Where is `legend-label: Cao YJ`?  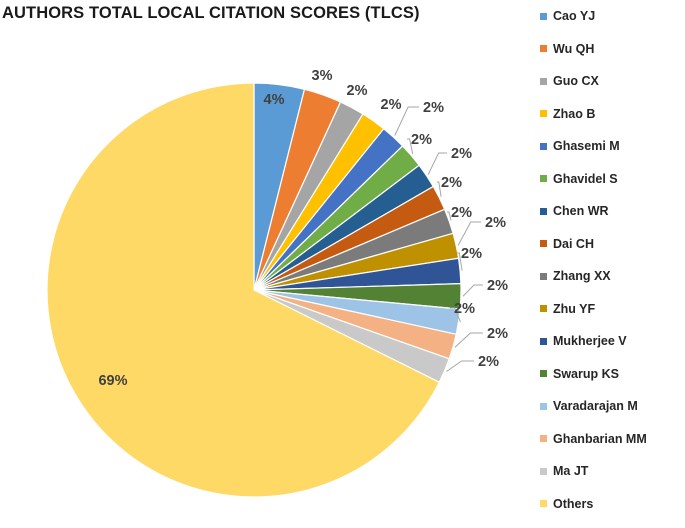 legend-label: Cao YJ is located at coordinates (574, 16).